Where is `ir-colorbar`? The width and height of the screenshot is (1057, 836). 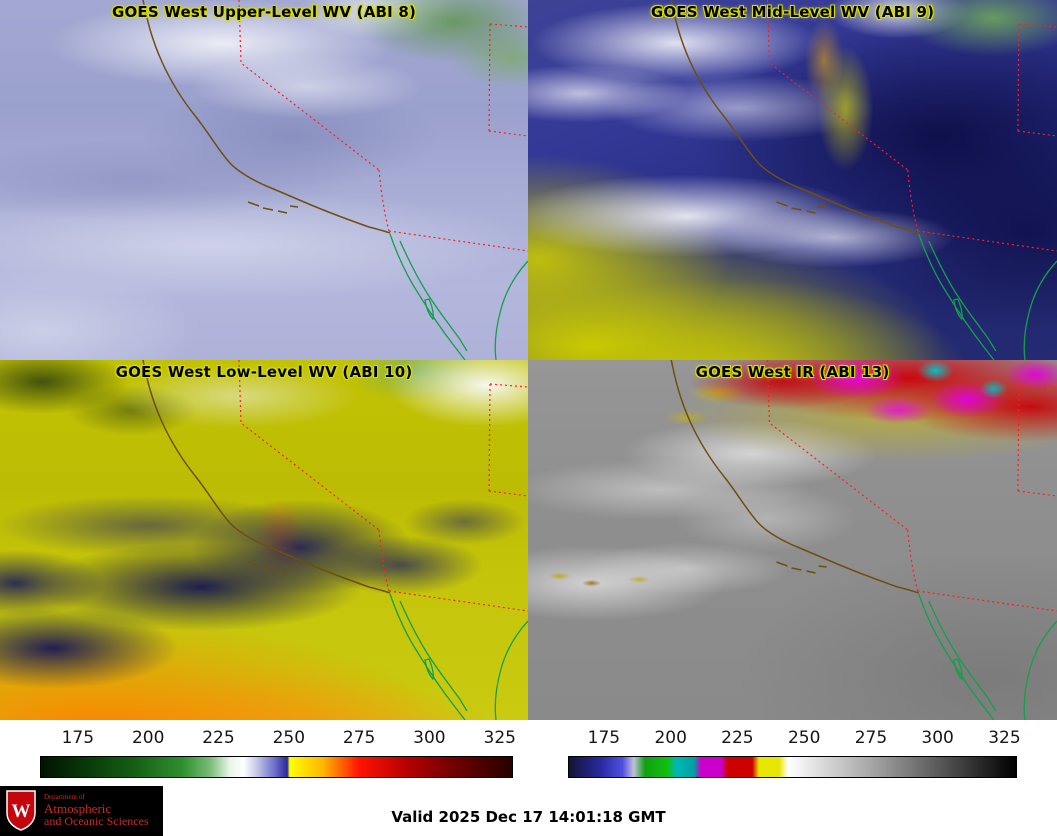 ir-colorbar is located at coordinates (792, 767).